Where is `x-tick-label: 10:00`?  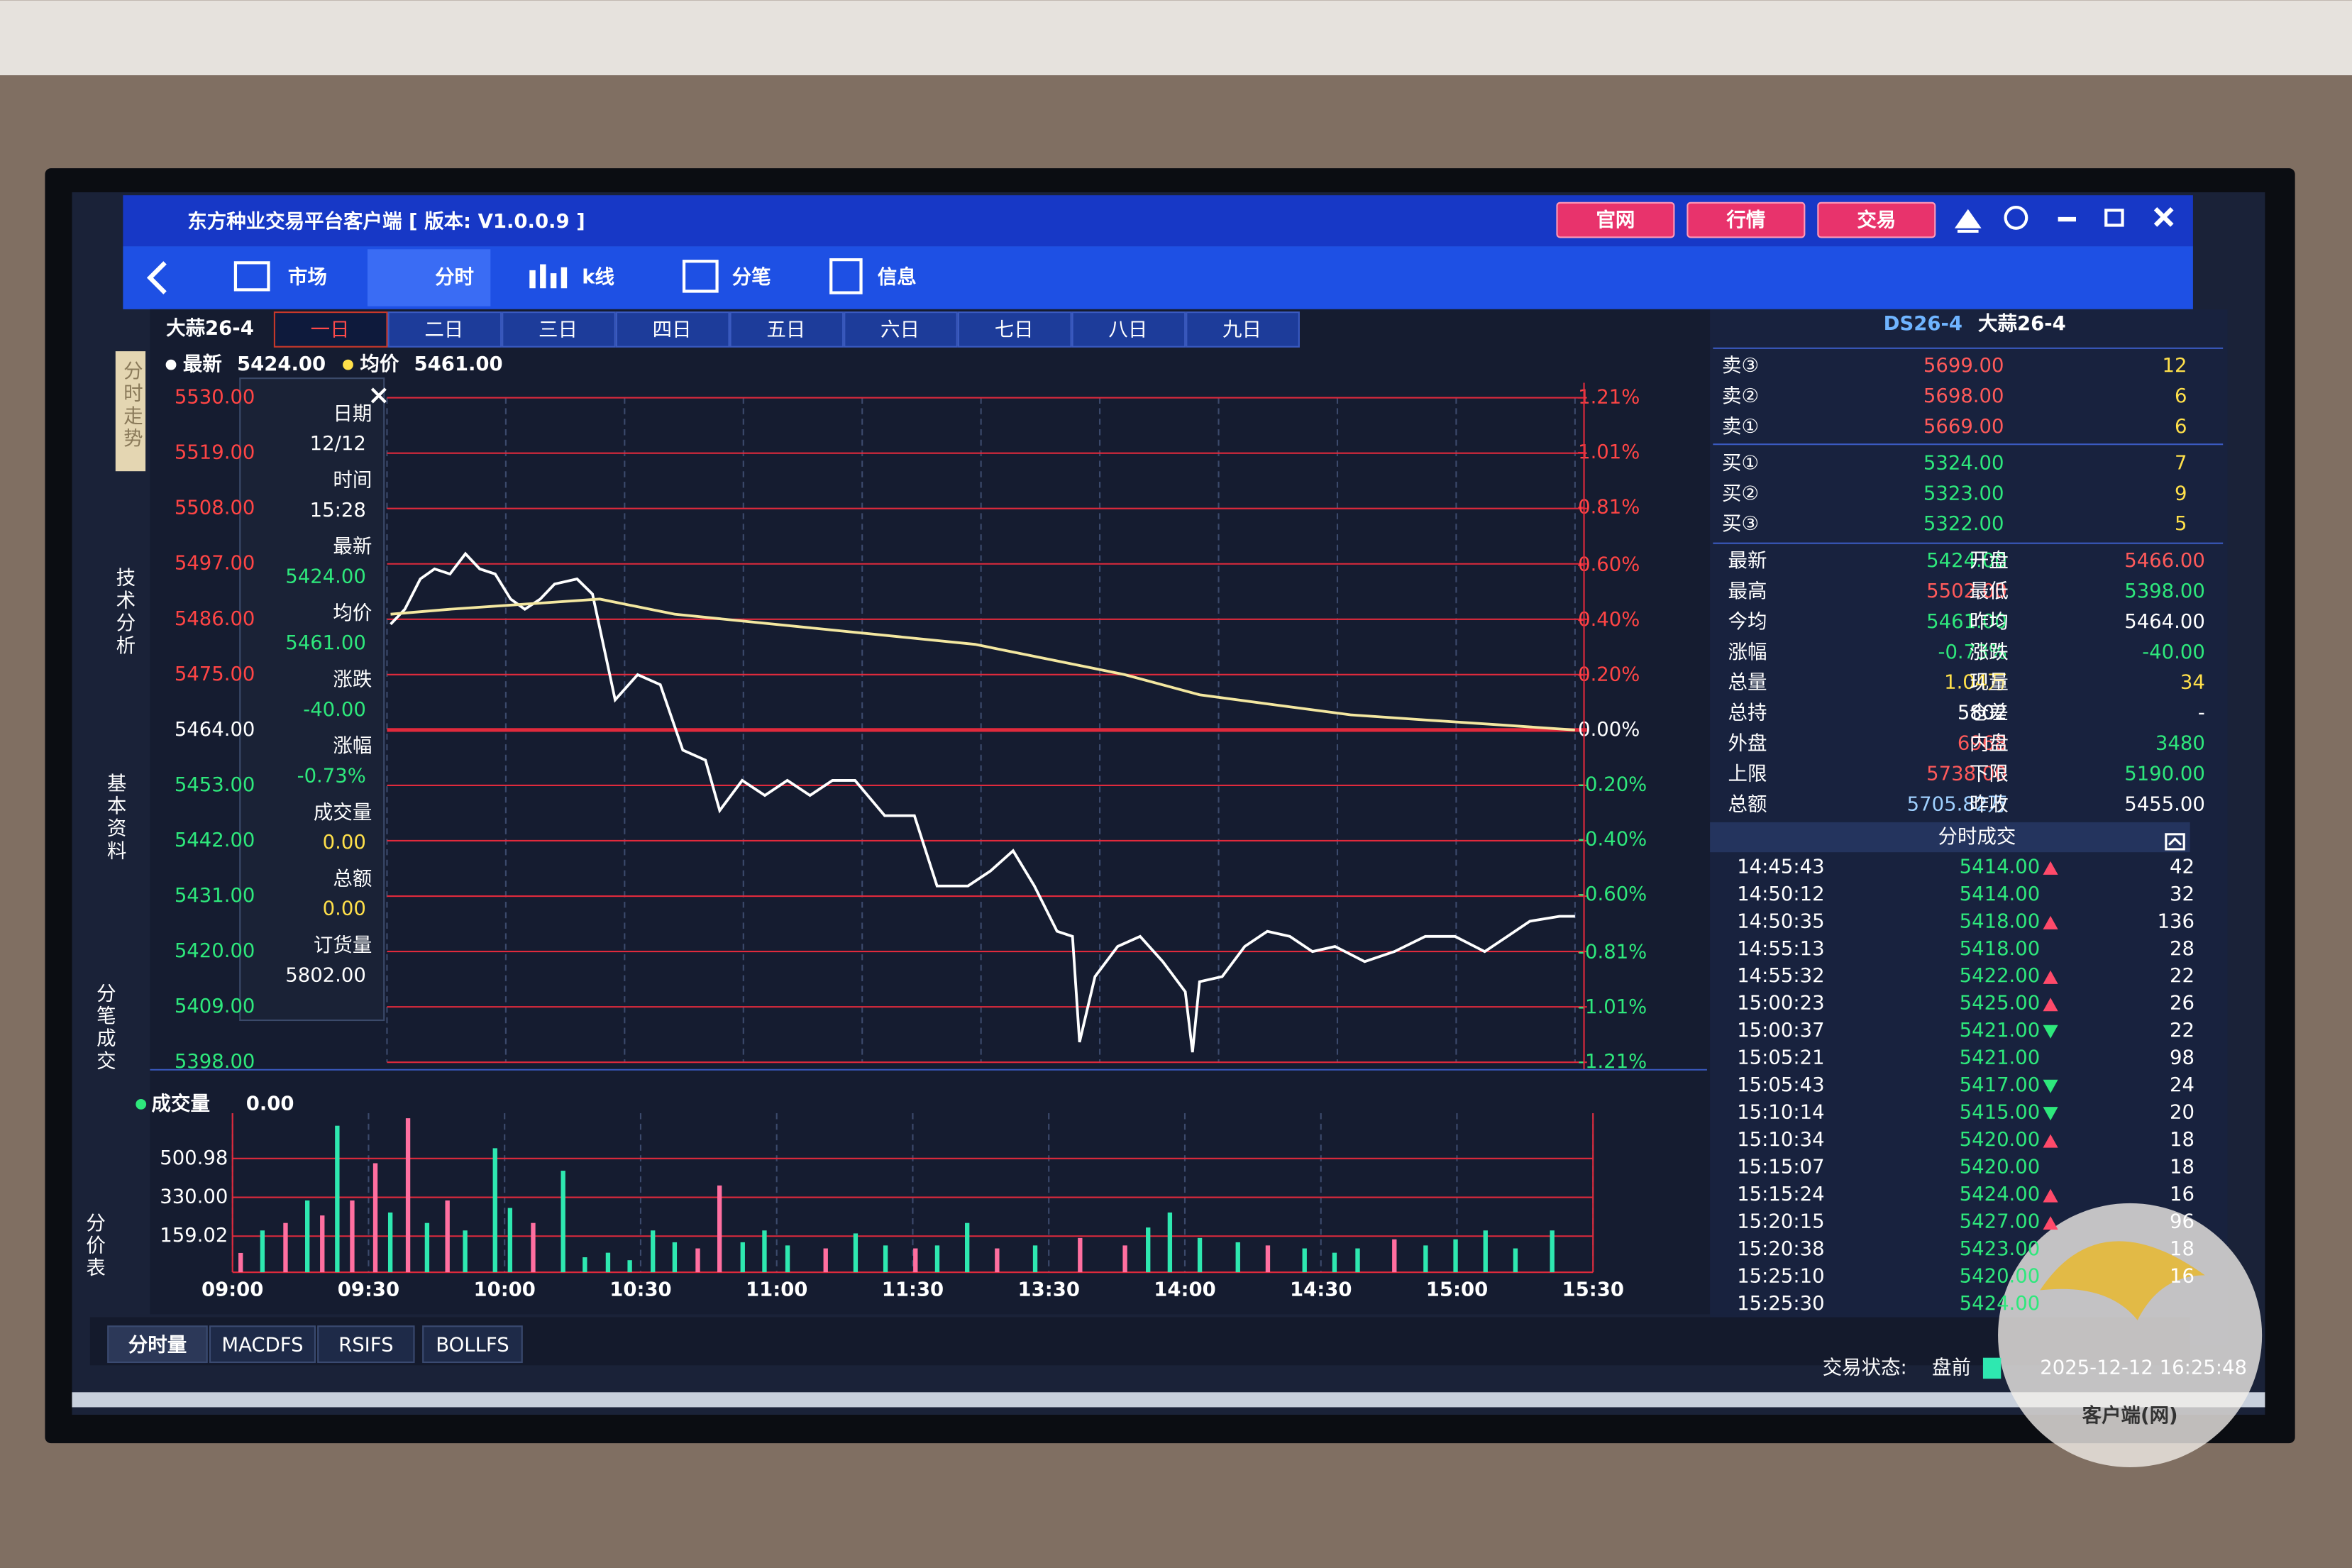
x-tick-label: 10:00 is located at coordinates (504, 1290).